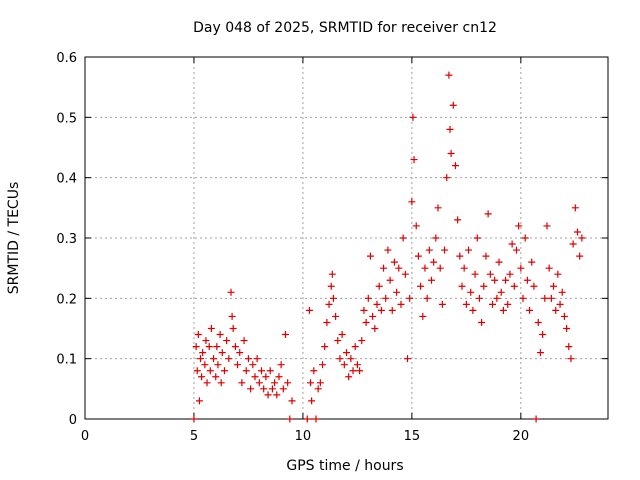  I want to click on y-axis-label: SRMTID / TECUs, so click(14, 238).